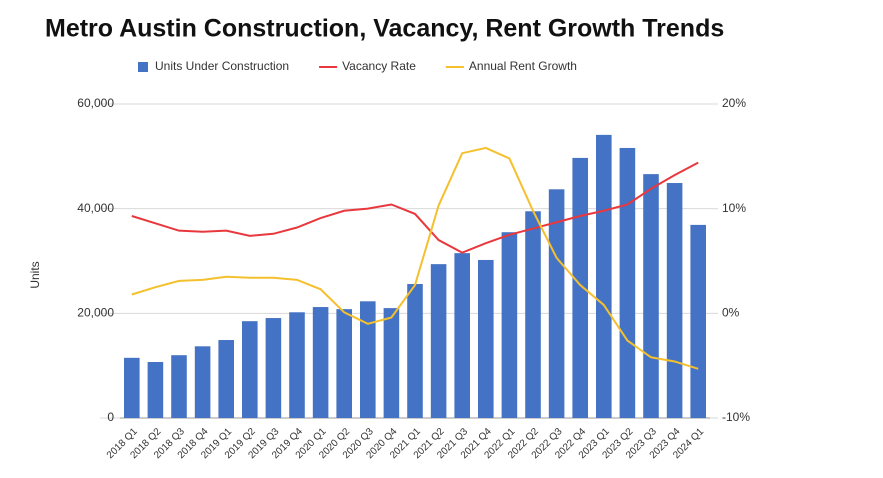  Describe the element at coordinates (415, 207) in the screenshot. I see `line` at that location.